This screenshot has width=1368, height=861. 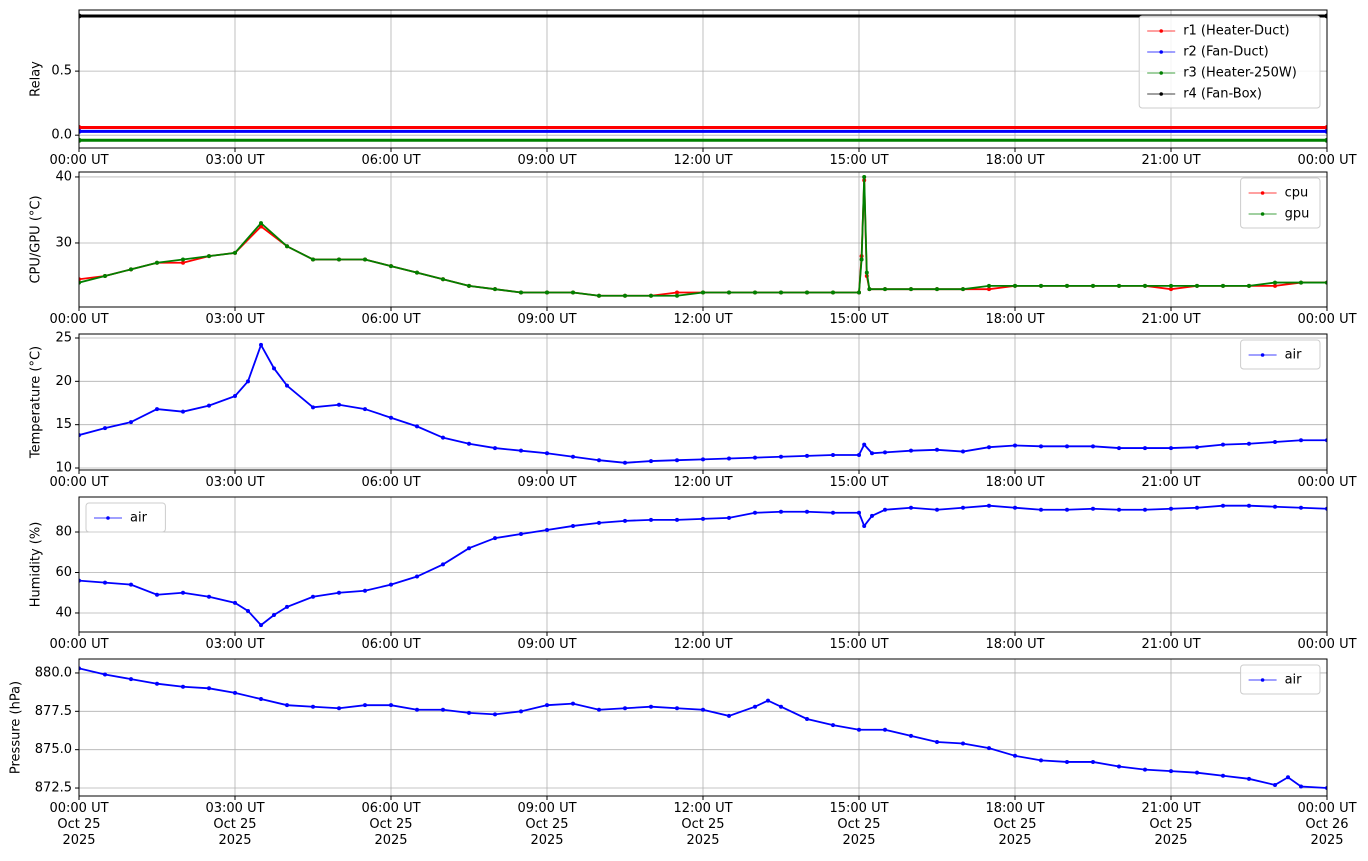 I want to click on legend-label: cpu, so click(x=1297, y=193).